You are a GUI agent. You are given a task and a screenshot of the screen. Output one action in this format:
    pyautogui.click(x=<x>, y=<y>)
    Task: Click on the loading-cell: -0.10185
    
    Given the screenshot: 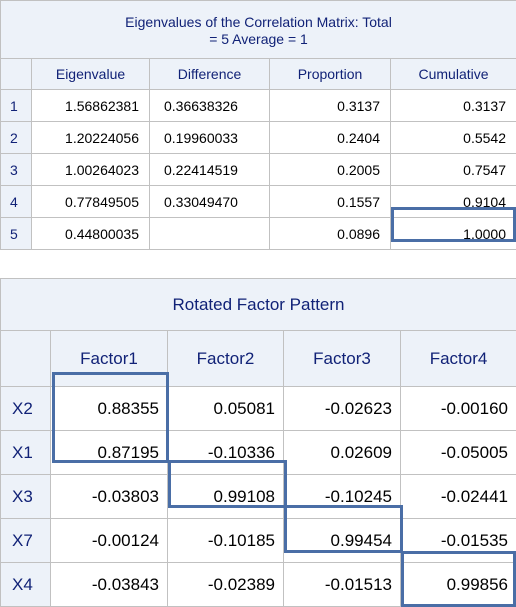 What is the action you would take?
    pyautogui.click(x=225, y=540)
    